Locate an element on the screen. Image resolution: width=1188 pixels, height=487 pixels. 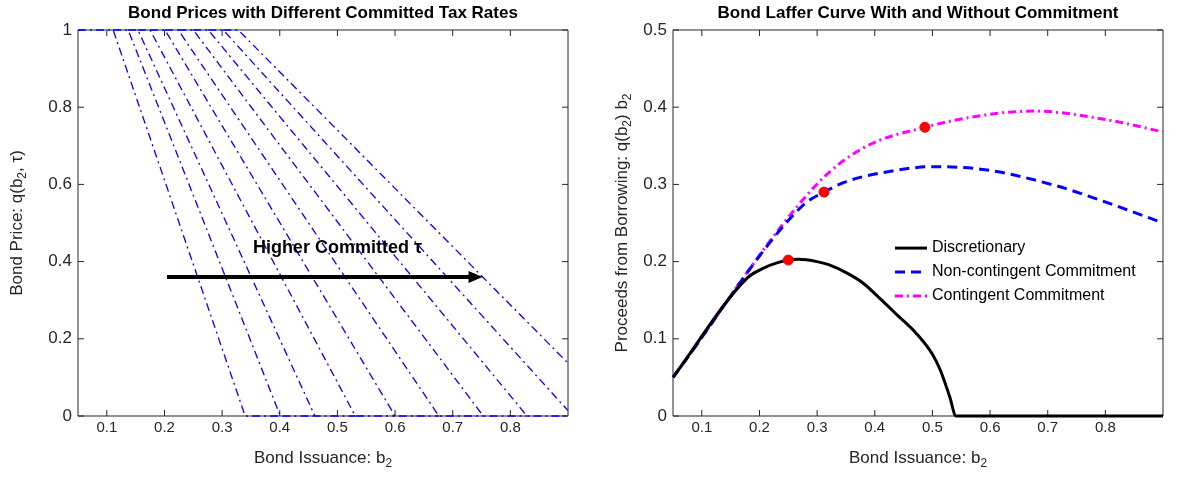
y-tick-label: 0.3 is located at coordinates (655, 184).